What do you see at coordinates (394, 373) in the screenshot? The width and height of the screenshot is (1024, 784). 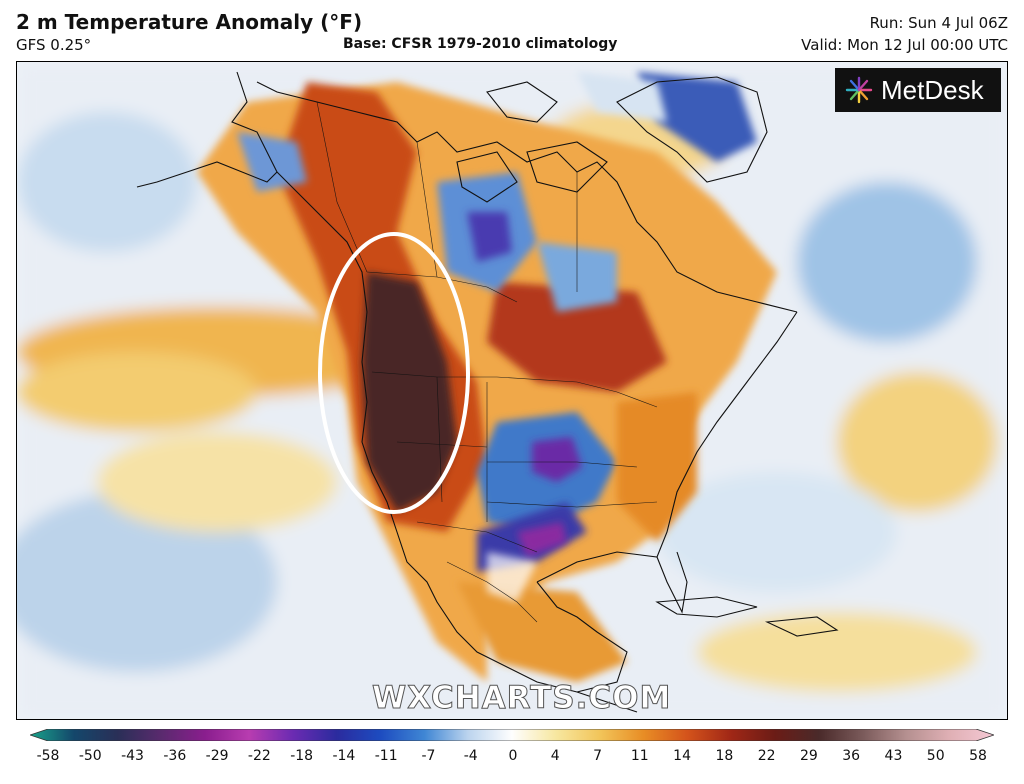 I see `highlight-ellipse` at bounding box center [394, 373].